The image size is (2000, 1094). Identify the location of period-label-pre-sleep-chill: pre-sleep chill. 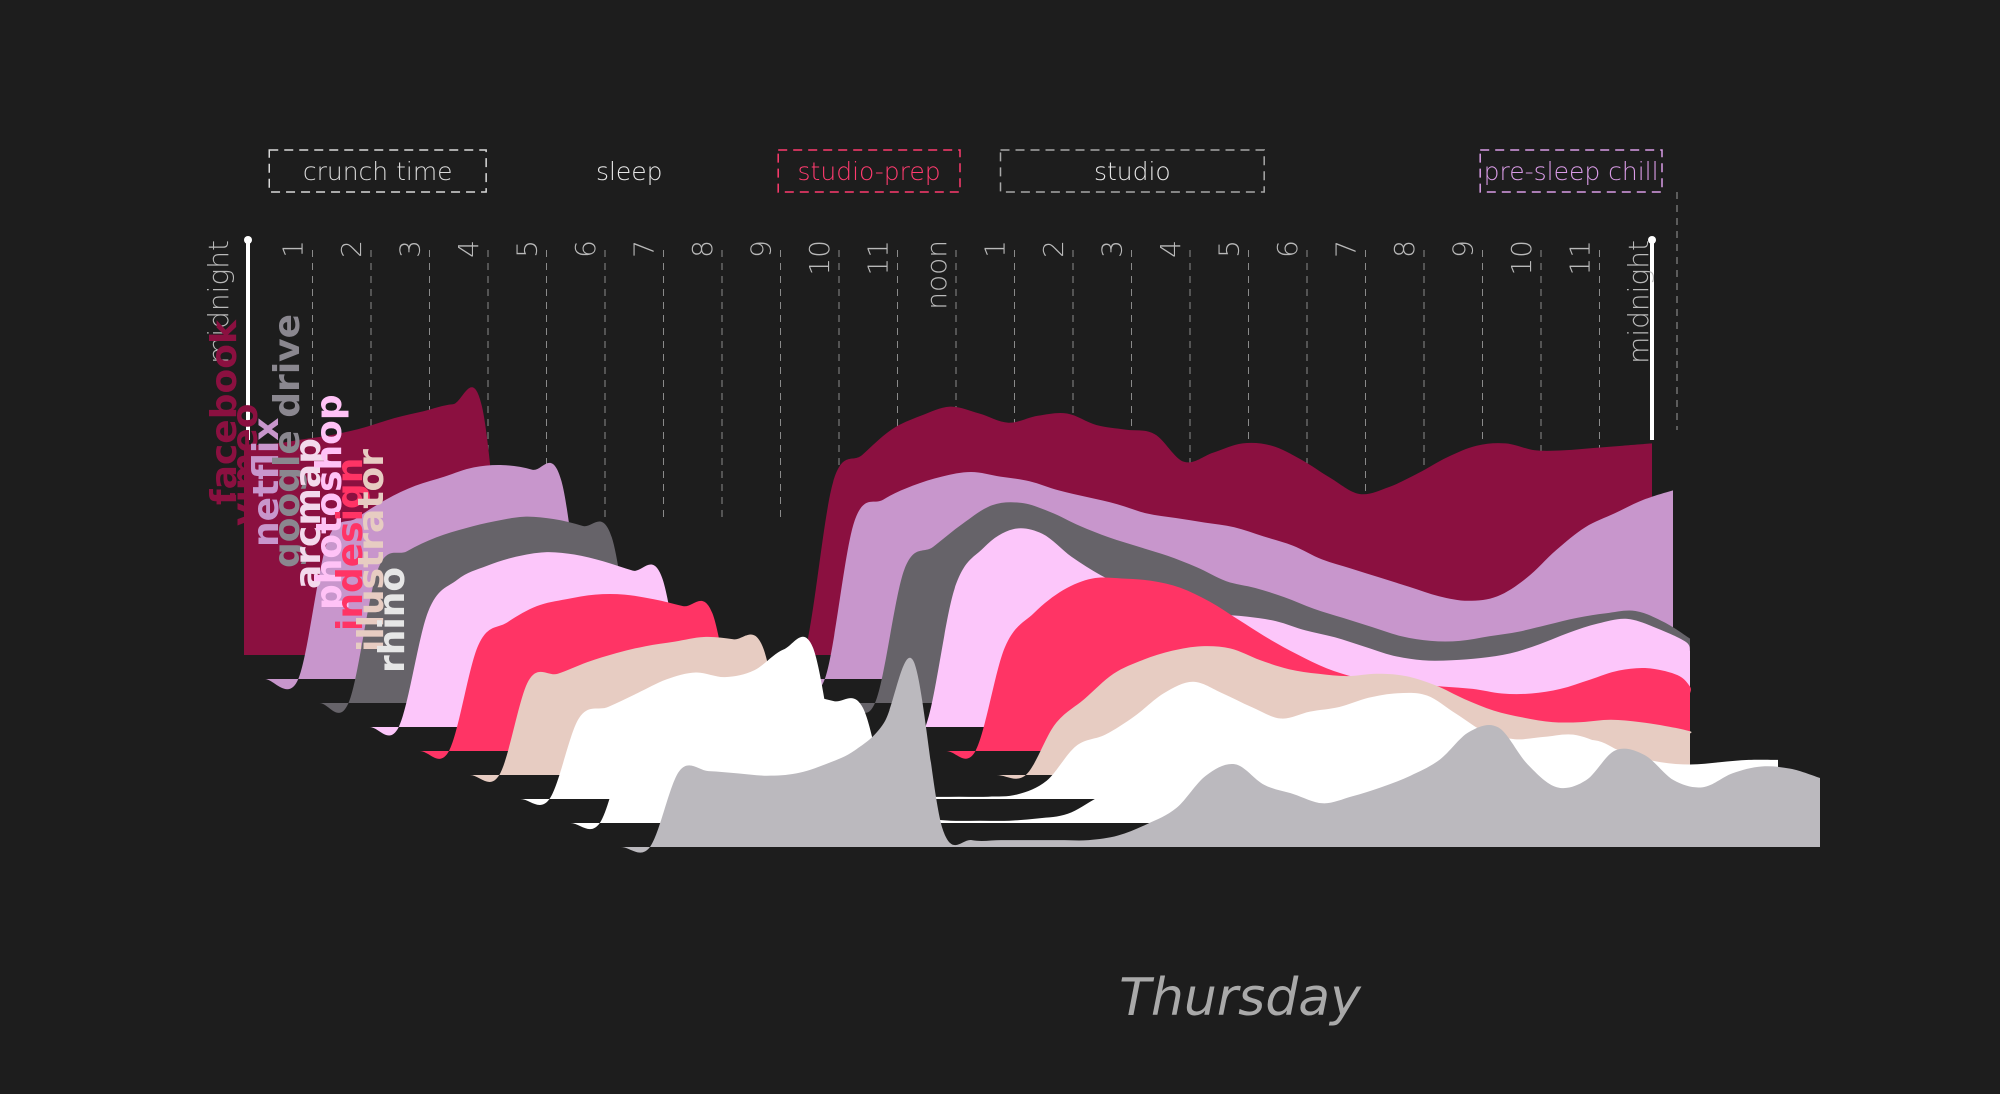
(1571, 171).